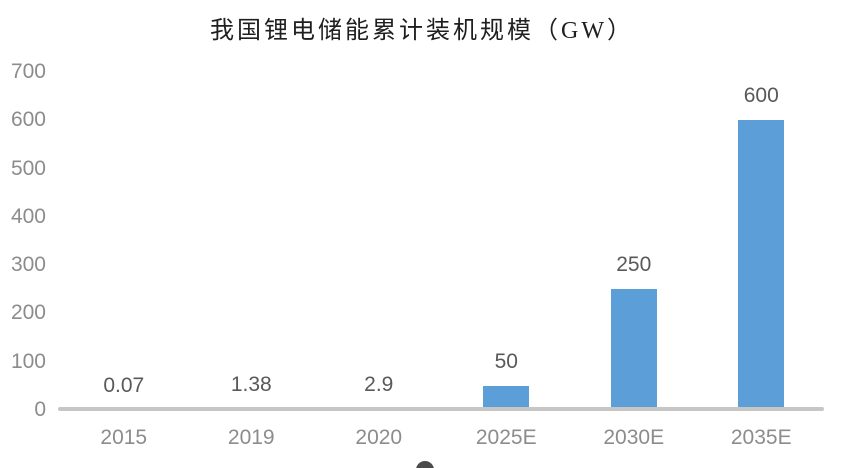 This screenshot has width=844, height=468. I want to click on data-label: 250, so click(634, 265).